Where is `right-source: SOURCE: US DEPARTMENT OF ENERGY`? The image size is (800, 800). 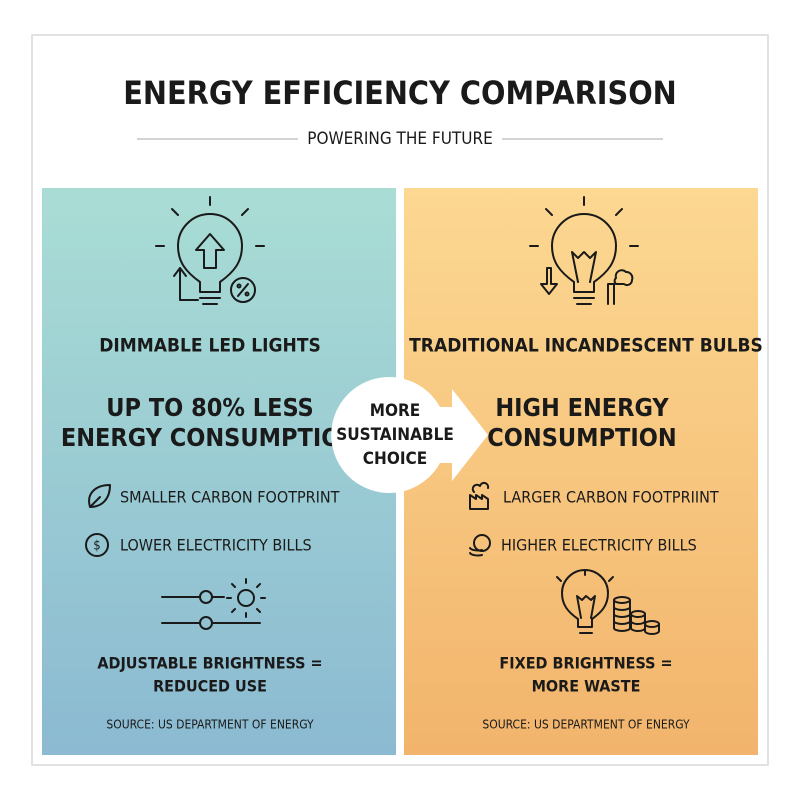 right-source: SOURCE: US DEPARTMENT OF ENERGY is located at coordinates (586, 725).